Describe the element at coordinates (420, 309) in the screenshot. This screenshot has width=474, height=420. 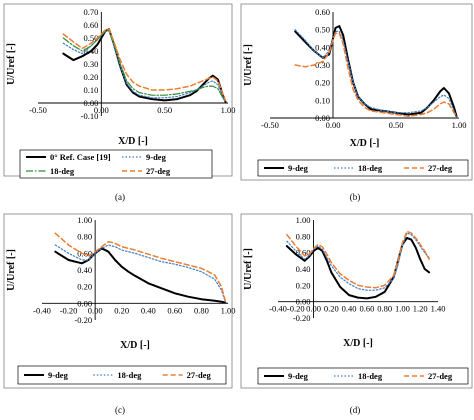
I see `x-tick-label: 1.20` at that location.